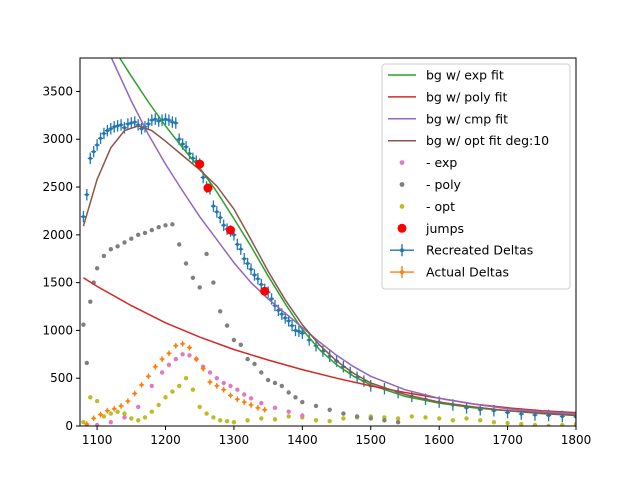  I want to click on x-tick-label: 1200, so click(165, 440).